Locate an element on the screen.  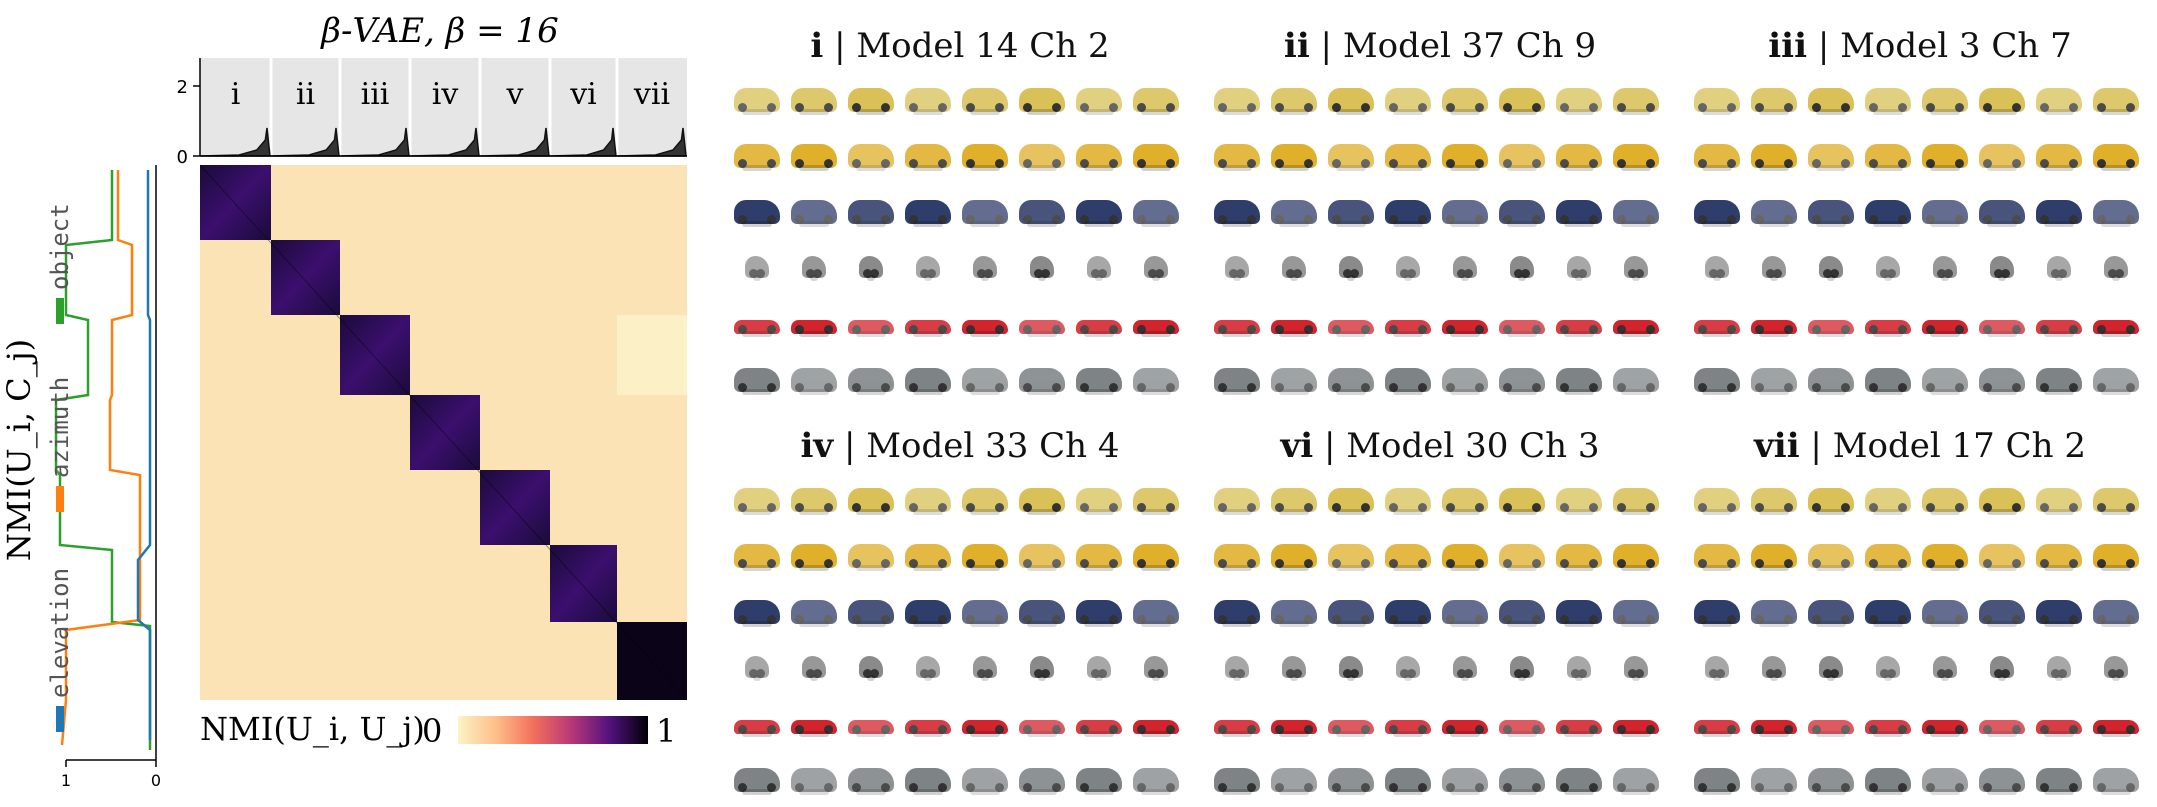
panel-title-iv: iv | Model 33 Ch 4 is located at coordinates (960, 446).